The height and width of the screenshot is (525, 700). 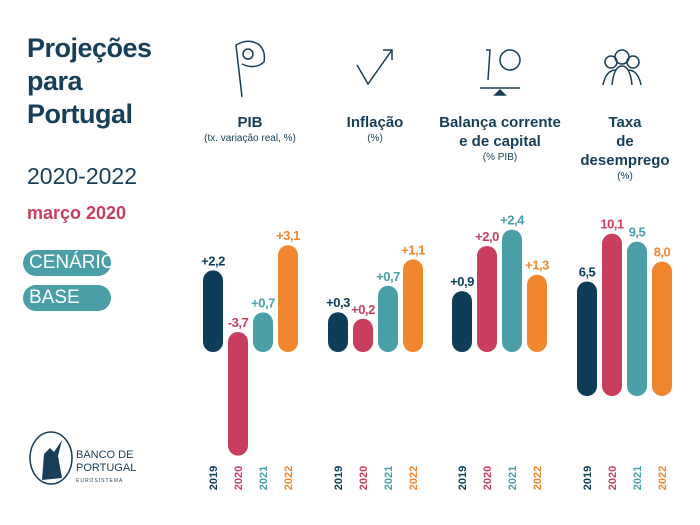 I want to click on data-label: +1,1, so click(x=413, y=249).